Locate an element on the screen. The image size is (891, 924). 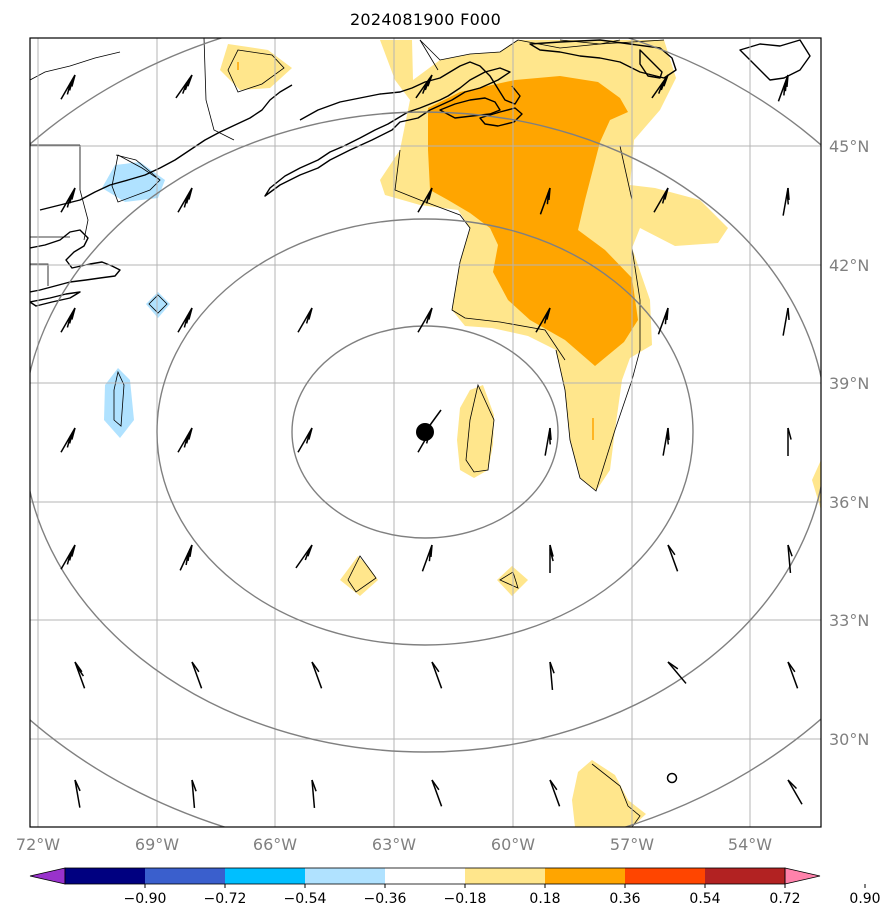
coast-pei is located at coordinates (470, 108).